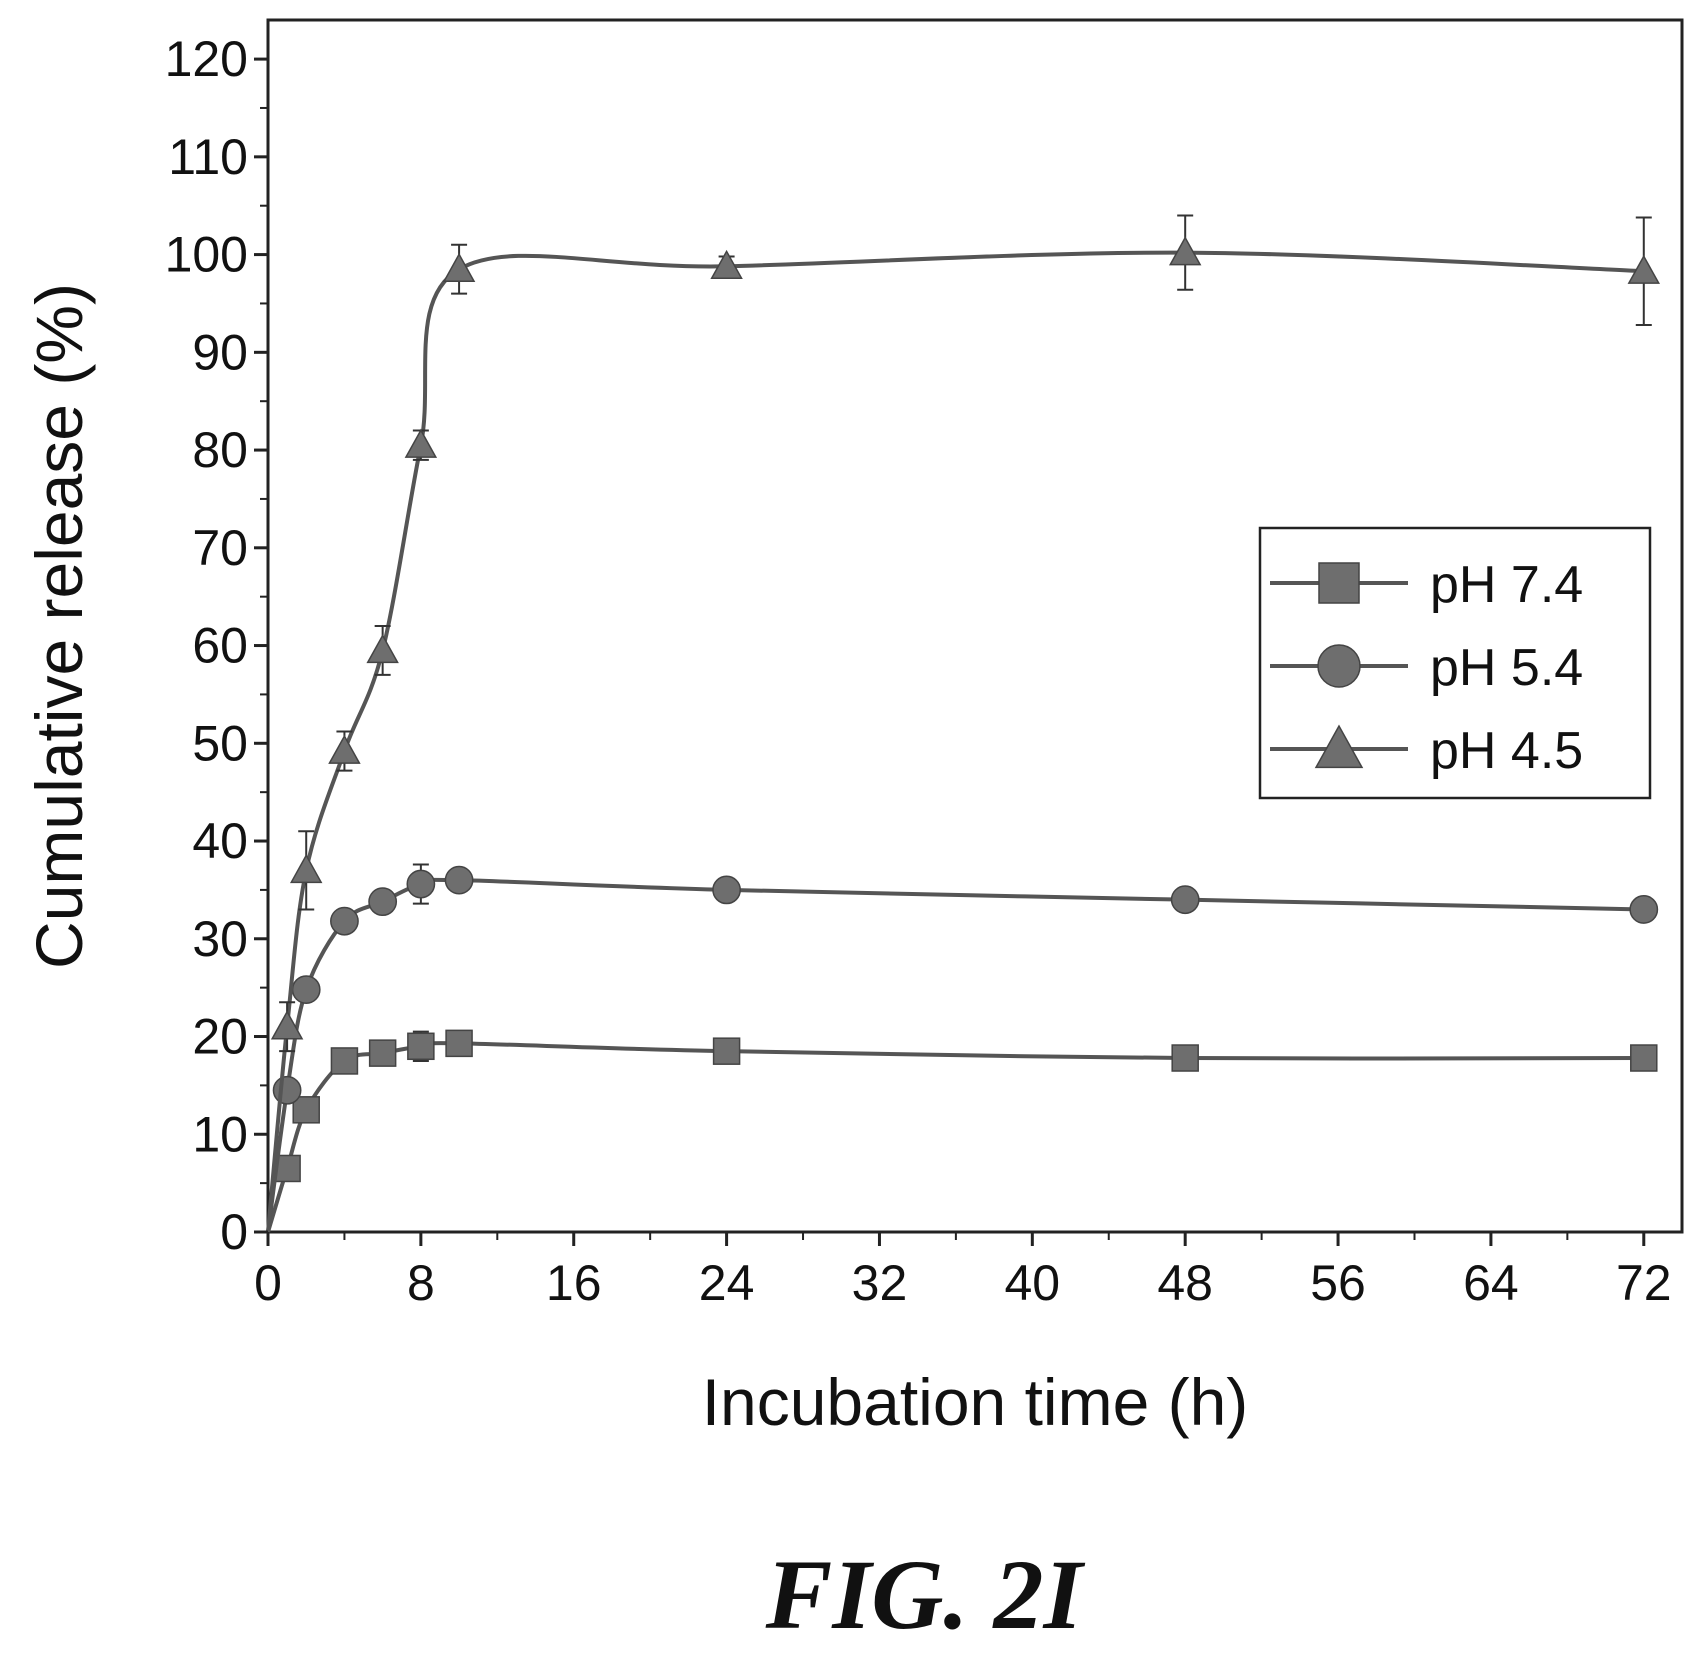 The width and height of the screenshot is (1688, 1657). I want to click on y-tick-label: 50, so click(220, 743).